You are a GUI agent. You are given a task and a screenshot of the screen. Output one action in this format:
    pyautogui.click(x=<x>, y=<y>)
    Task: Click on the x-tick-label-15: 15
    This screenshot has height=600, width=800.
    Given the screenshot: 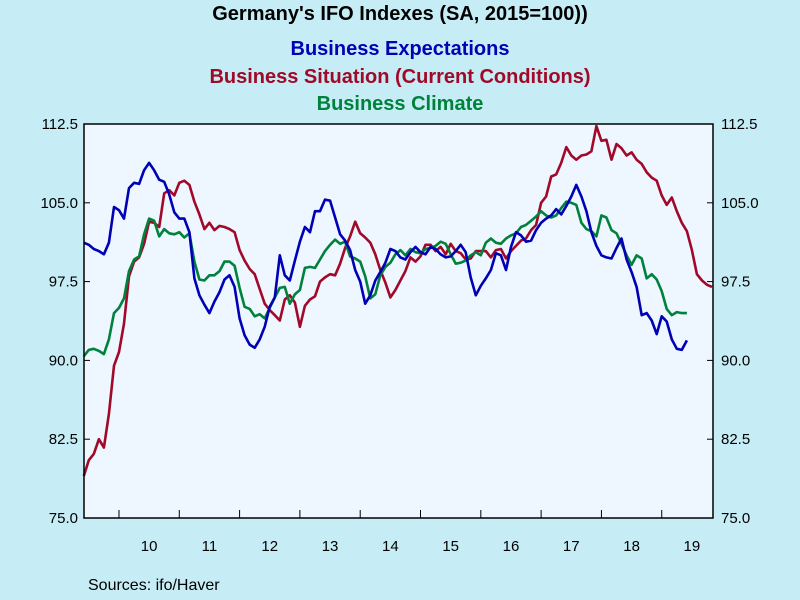 What is the action you would take?
    pyautogui.click(x=450, y=546)
    